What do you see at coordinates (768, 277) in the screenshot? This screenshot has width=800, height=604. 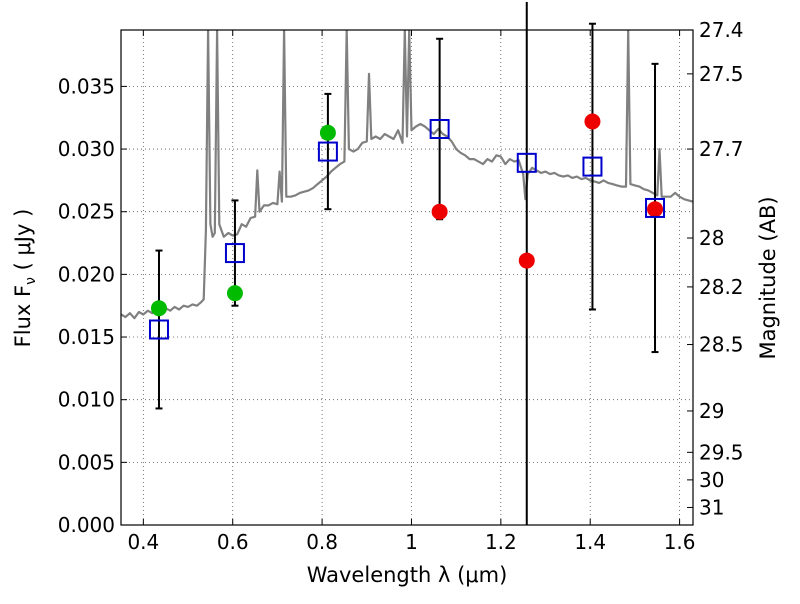 I see `y2-axis-label: Magnitude (AB)` at bounding box center [768, 277].